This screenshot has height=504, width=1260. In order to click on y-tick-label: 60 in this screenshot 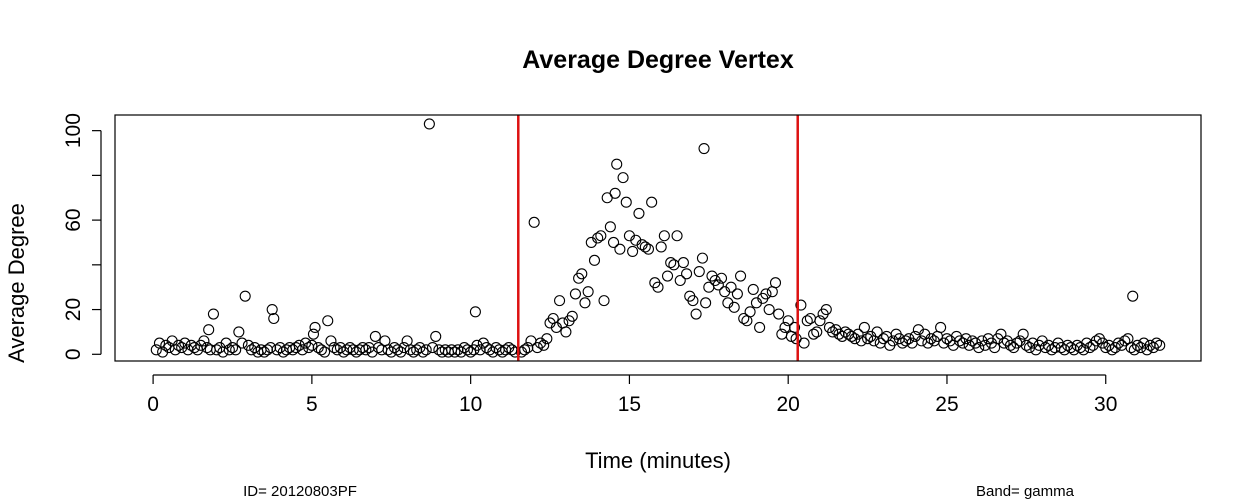, I will do `click(73, 219)`.